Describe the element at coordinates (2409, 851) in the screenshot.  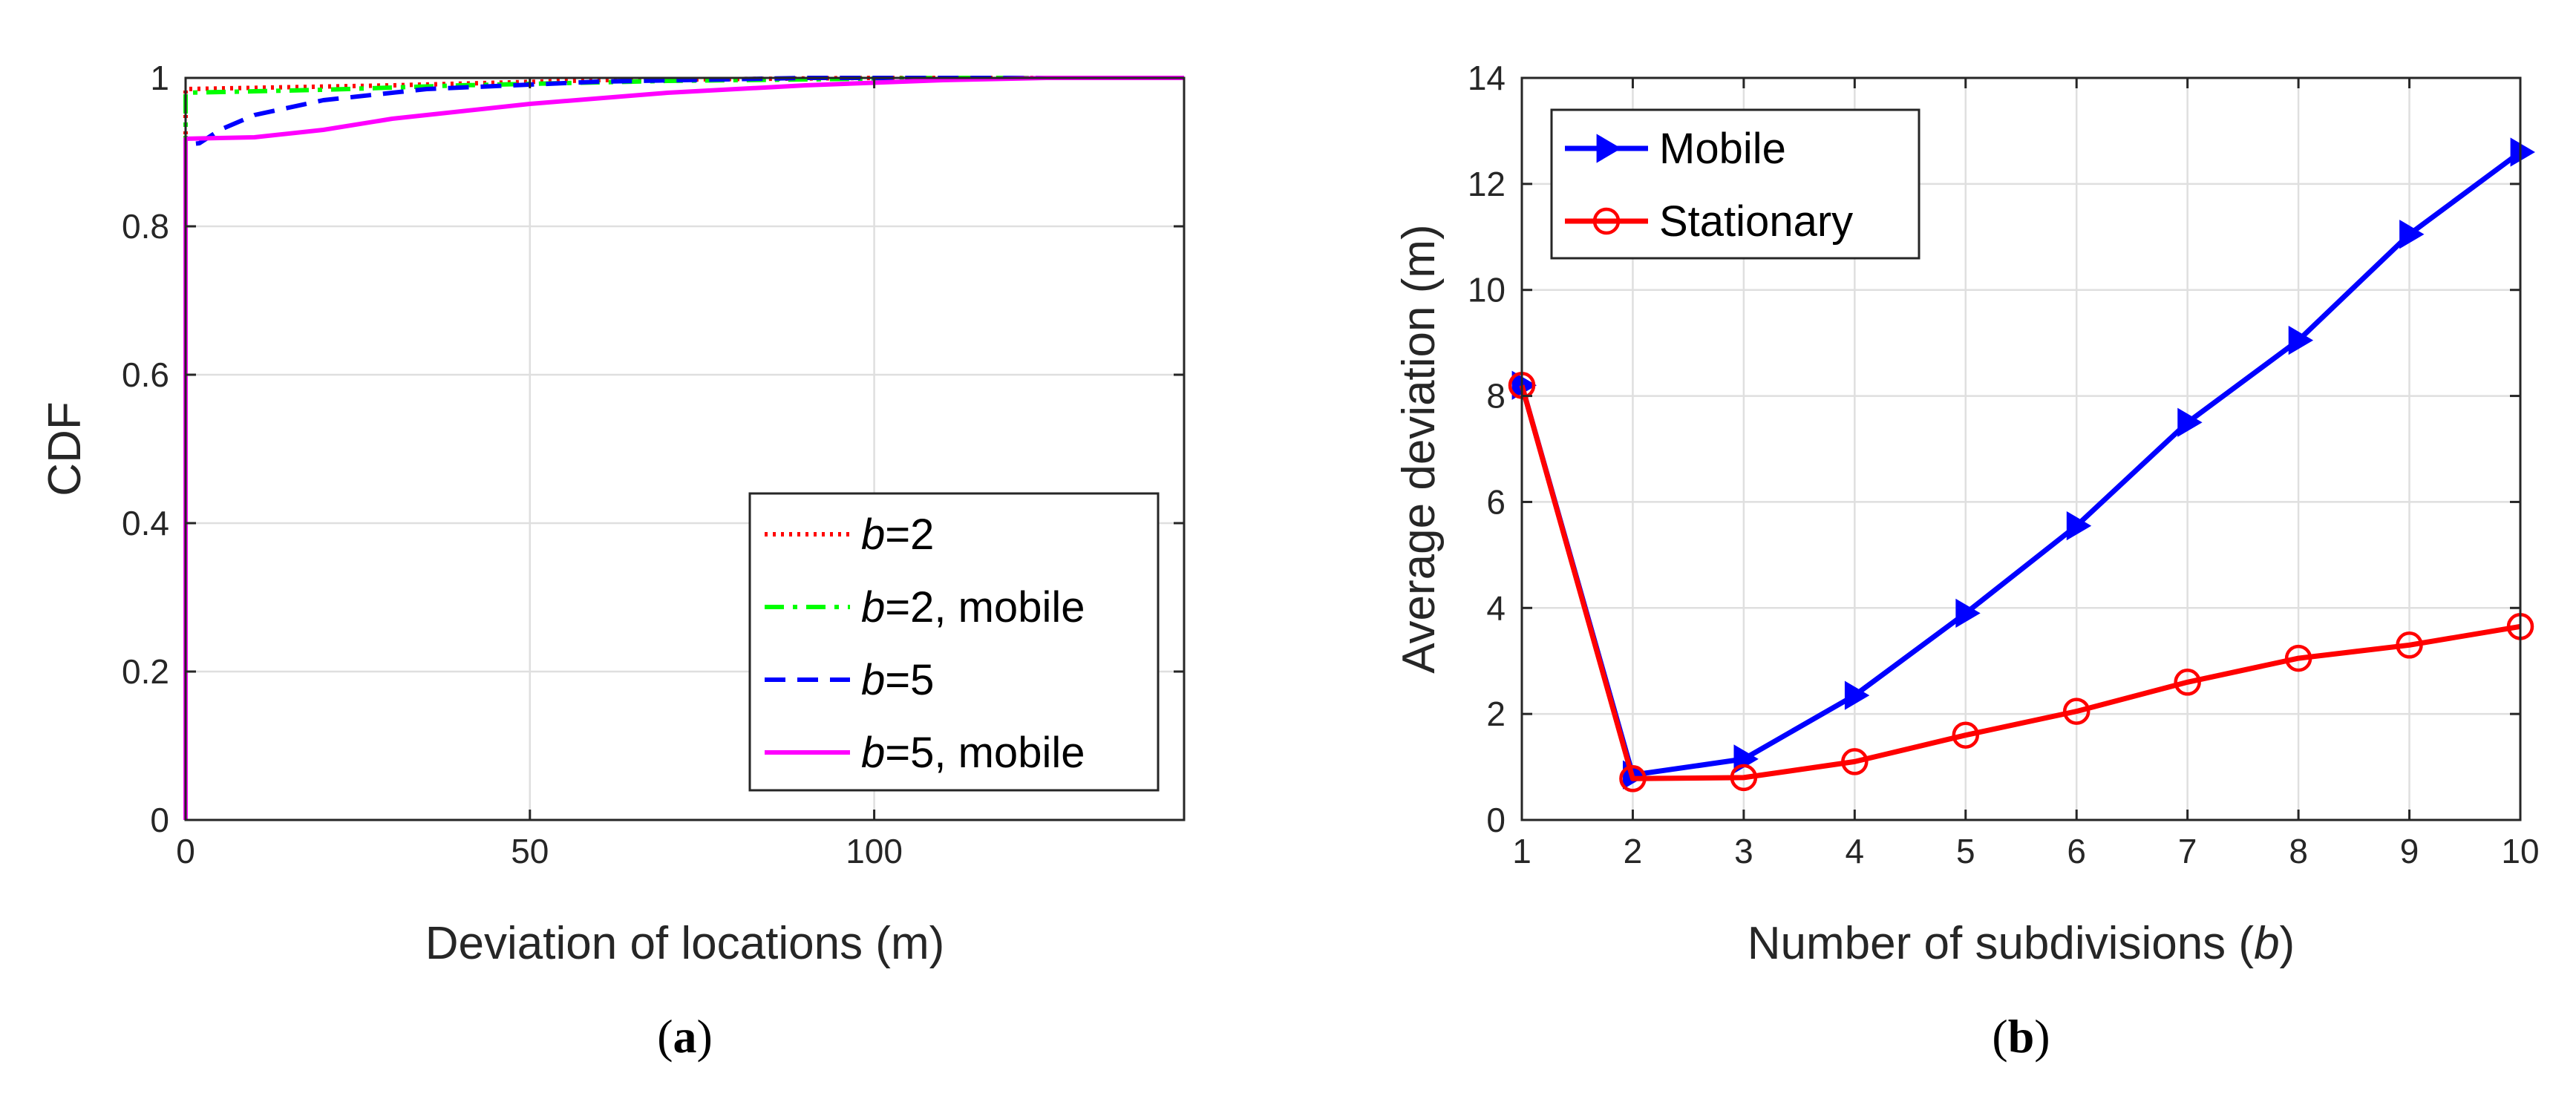
I see `x-tick-label: 9` at that location.